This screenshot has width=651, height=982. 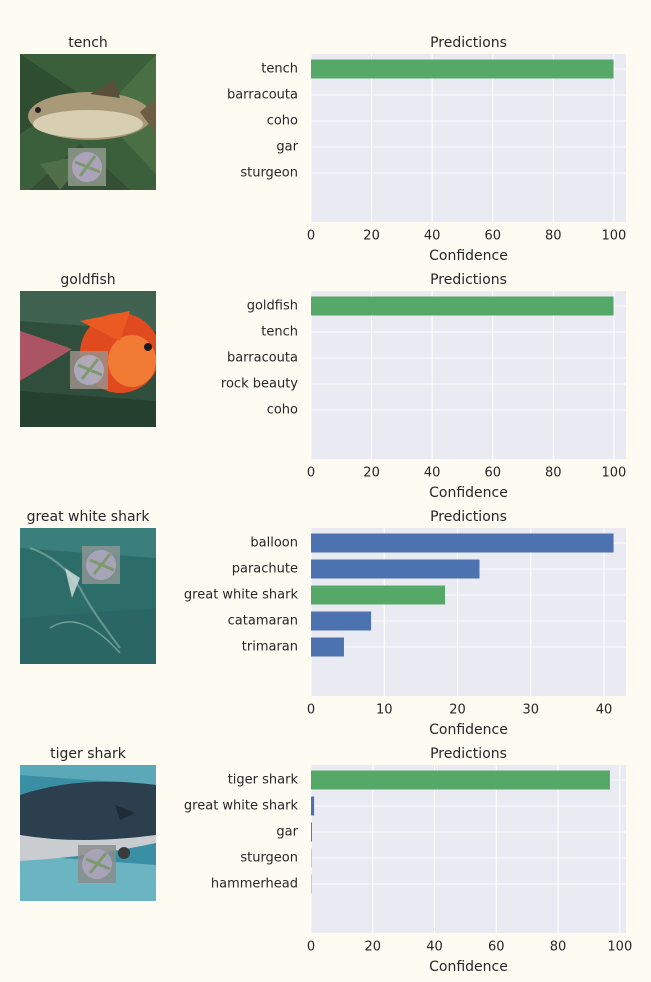 What do you see at coordinates (270, 647) in the screenshot?
I see `category-label: trimaran` at bounding box center [270, 647].